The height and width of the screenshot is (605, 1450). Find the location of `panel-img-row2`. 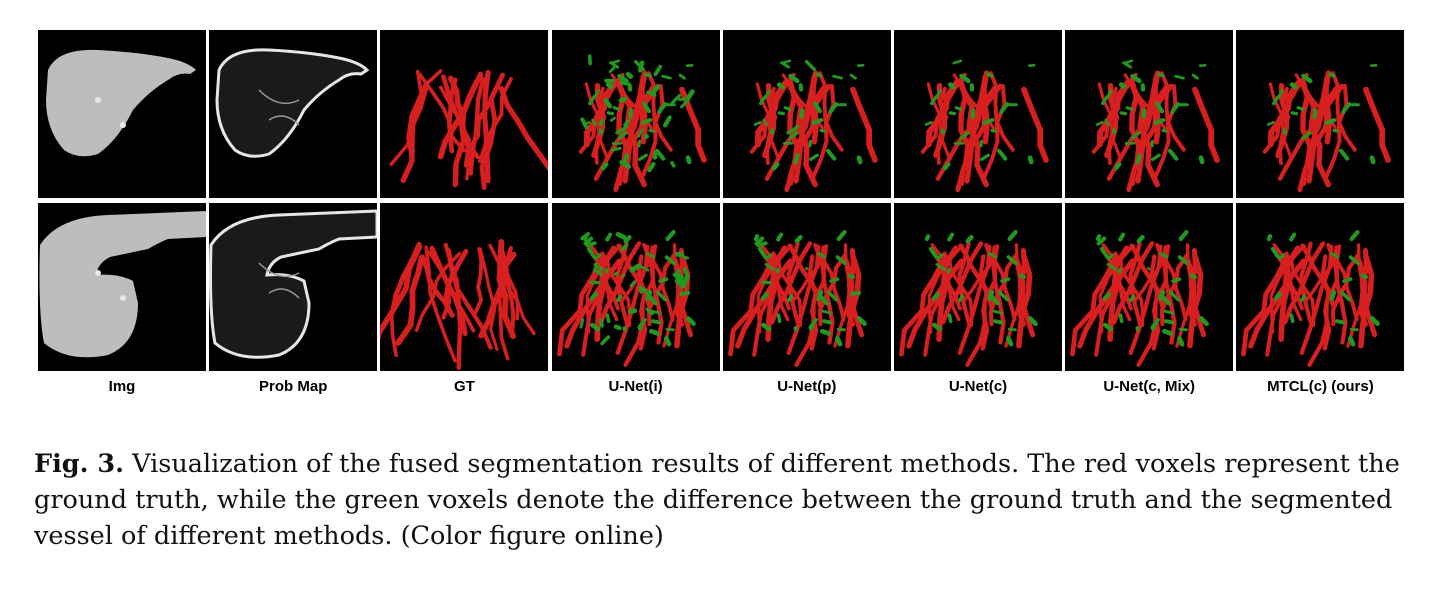

panel-img-row2 is located at coordinates (122, 287).